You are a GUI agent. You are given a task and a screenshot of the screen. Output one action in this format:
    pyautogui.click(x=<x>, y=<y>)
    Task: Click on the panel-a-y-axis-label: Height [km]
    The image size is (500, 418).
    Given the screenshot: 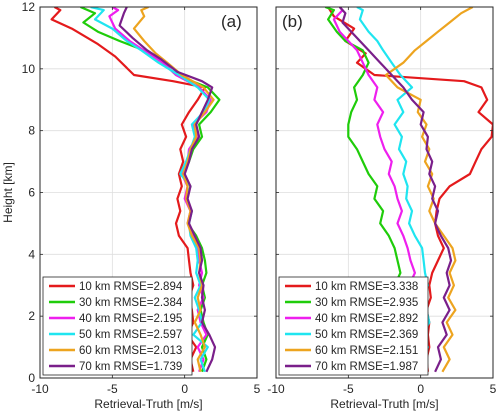 What is the action you would take?
    pyautogui.click(x=8, y=192)
    